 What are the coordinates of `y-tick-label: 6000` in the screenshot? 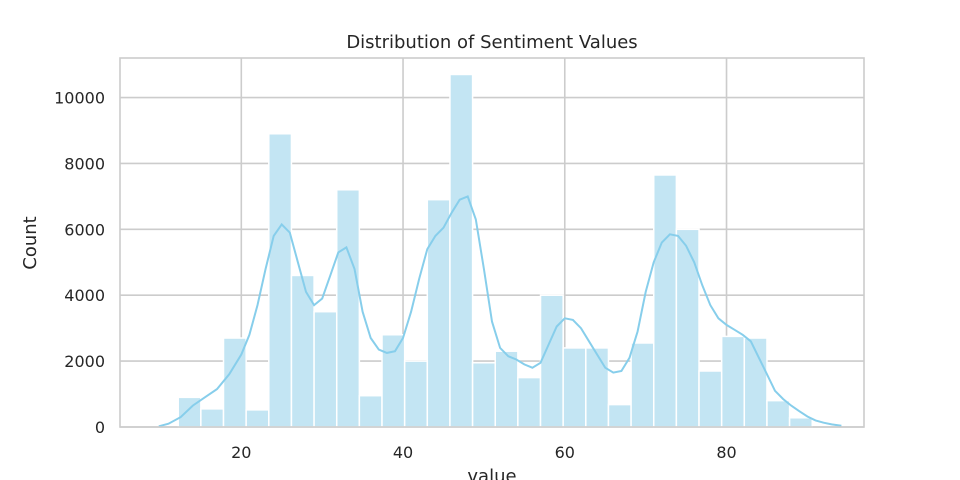 It's located at (84, 229).